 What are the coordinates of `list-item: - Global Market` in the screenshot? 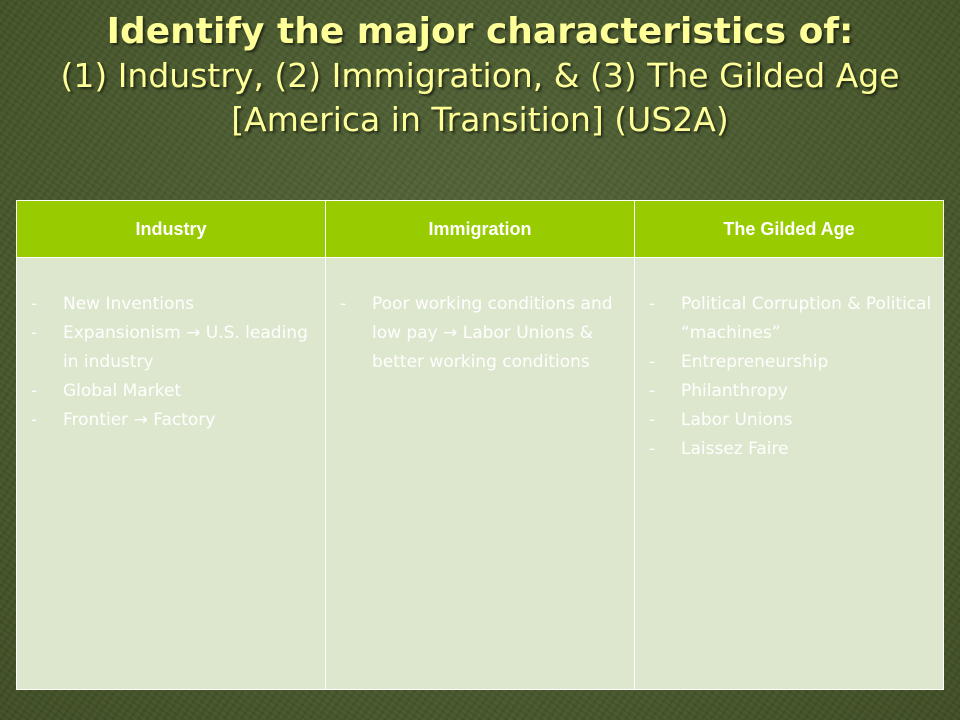 It's located at (173, 391).